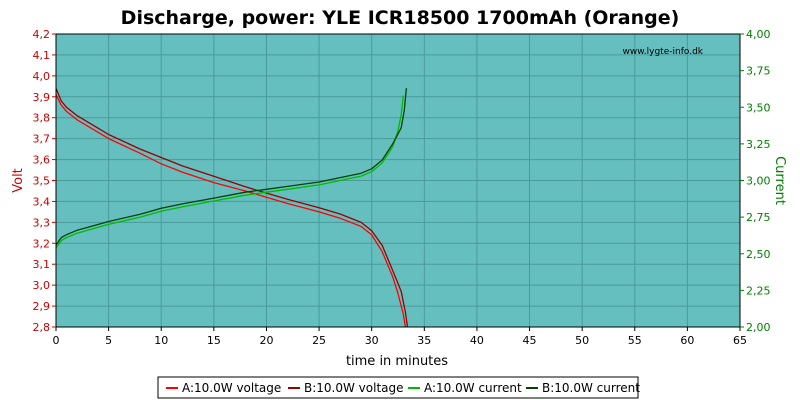 This screenshot has width=800, height=400. What do you see at coordinates (758, 254) in the screenshot?
I see `y-right-tick-label: 2,50` at bounding box center [758, 254].